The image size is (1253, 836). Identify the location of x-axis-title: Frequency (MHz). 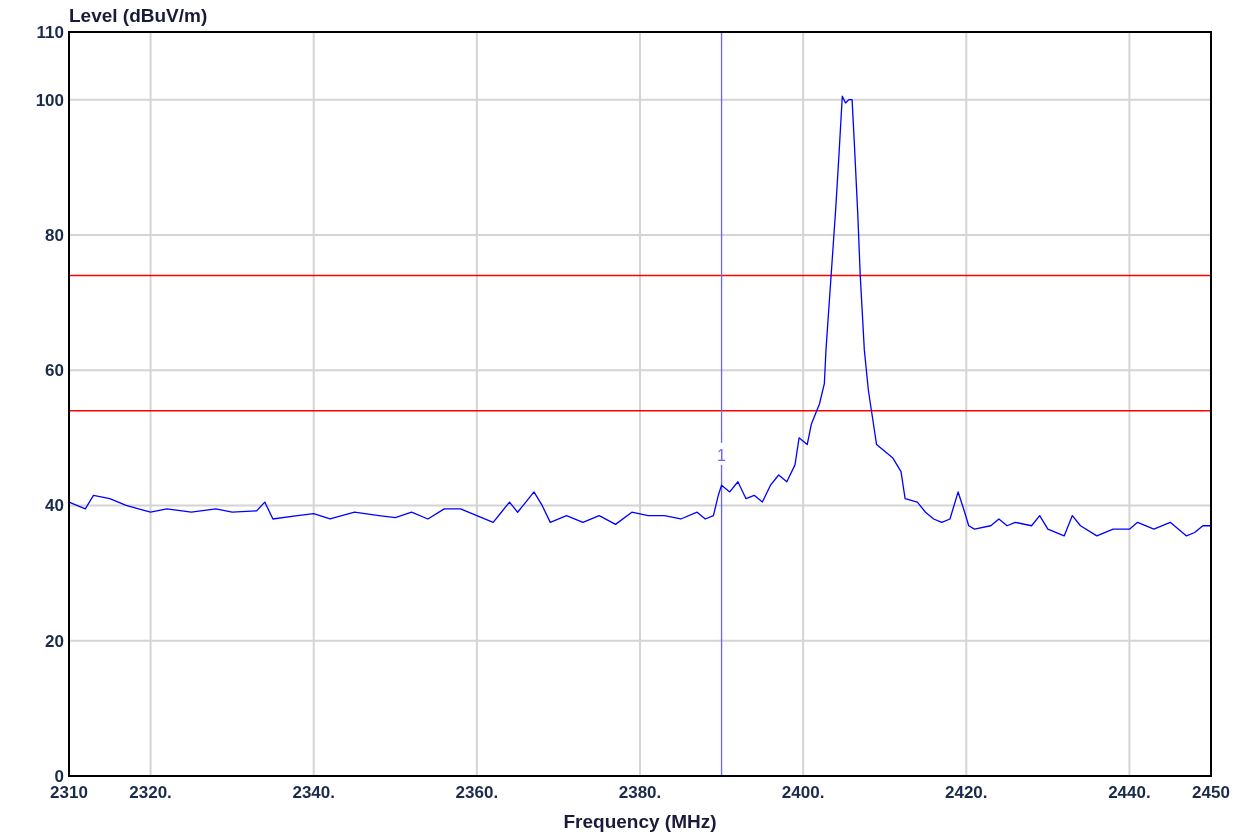
(640, 821).